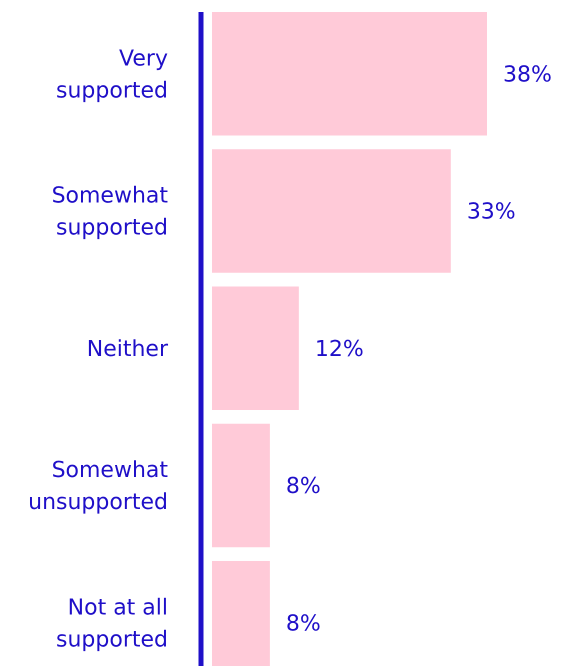 This screenshot has width=567, height=666. Describe the element at coordinates (98, 487) in the screenshot. I see `y-tick-label: Somewhat unsupported` at that location.